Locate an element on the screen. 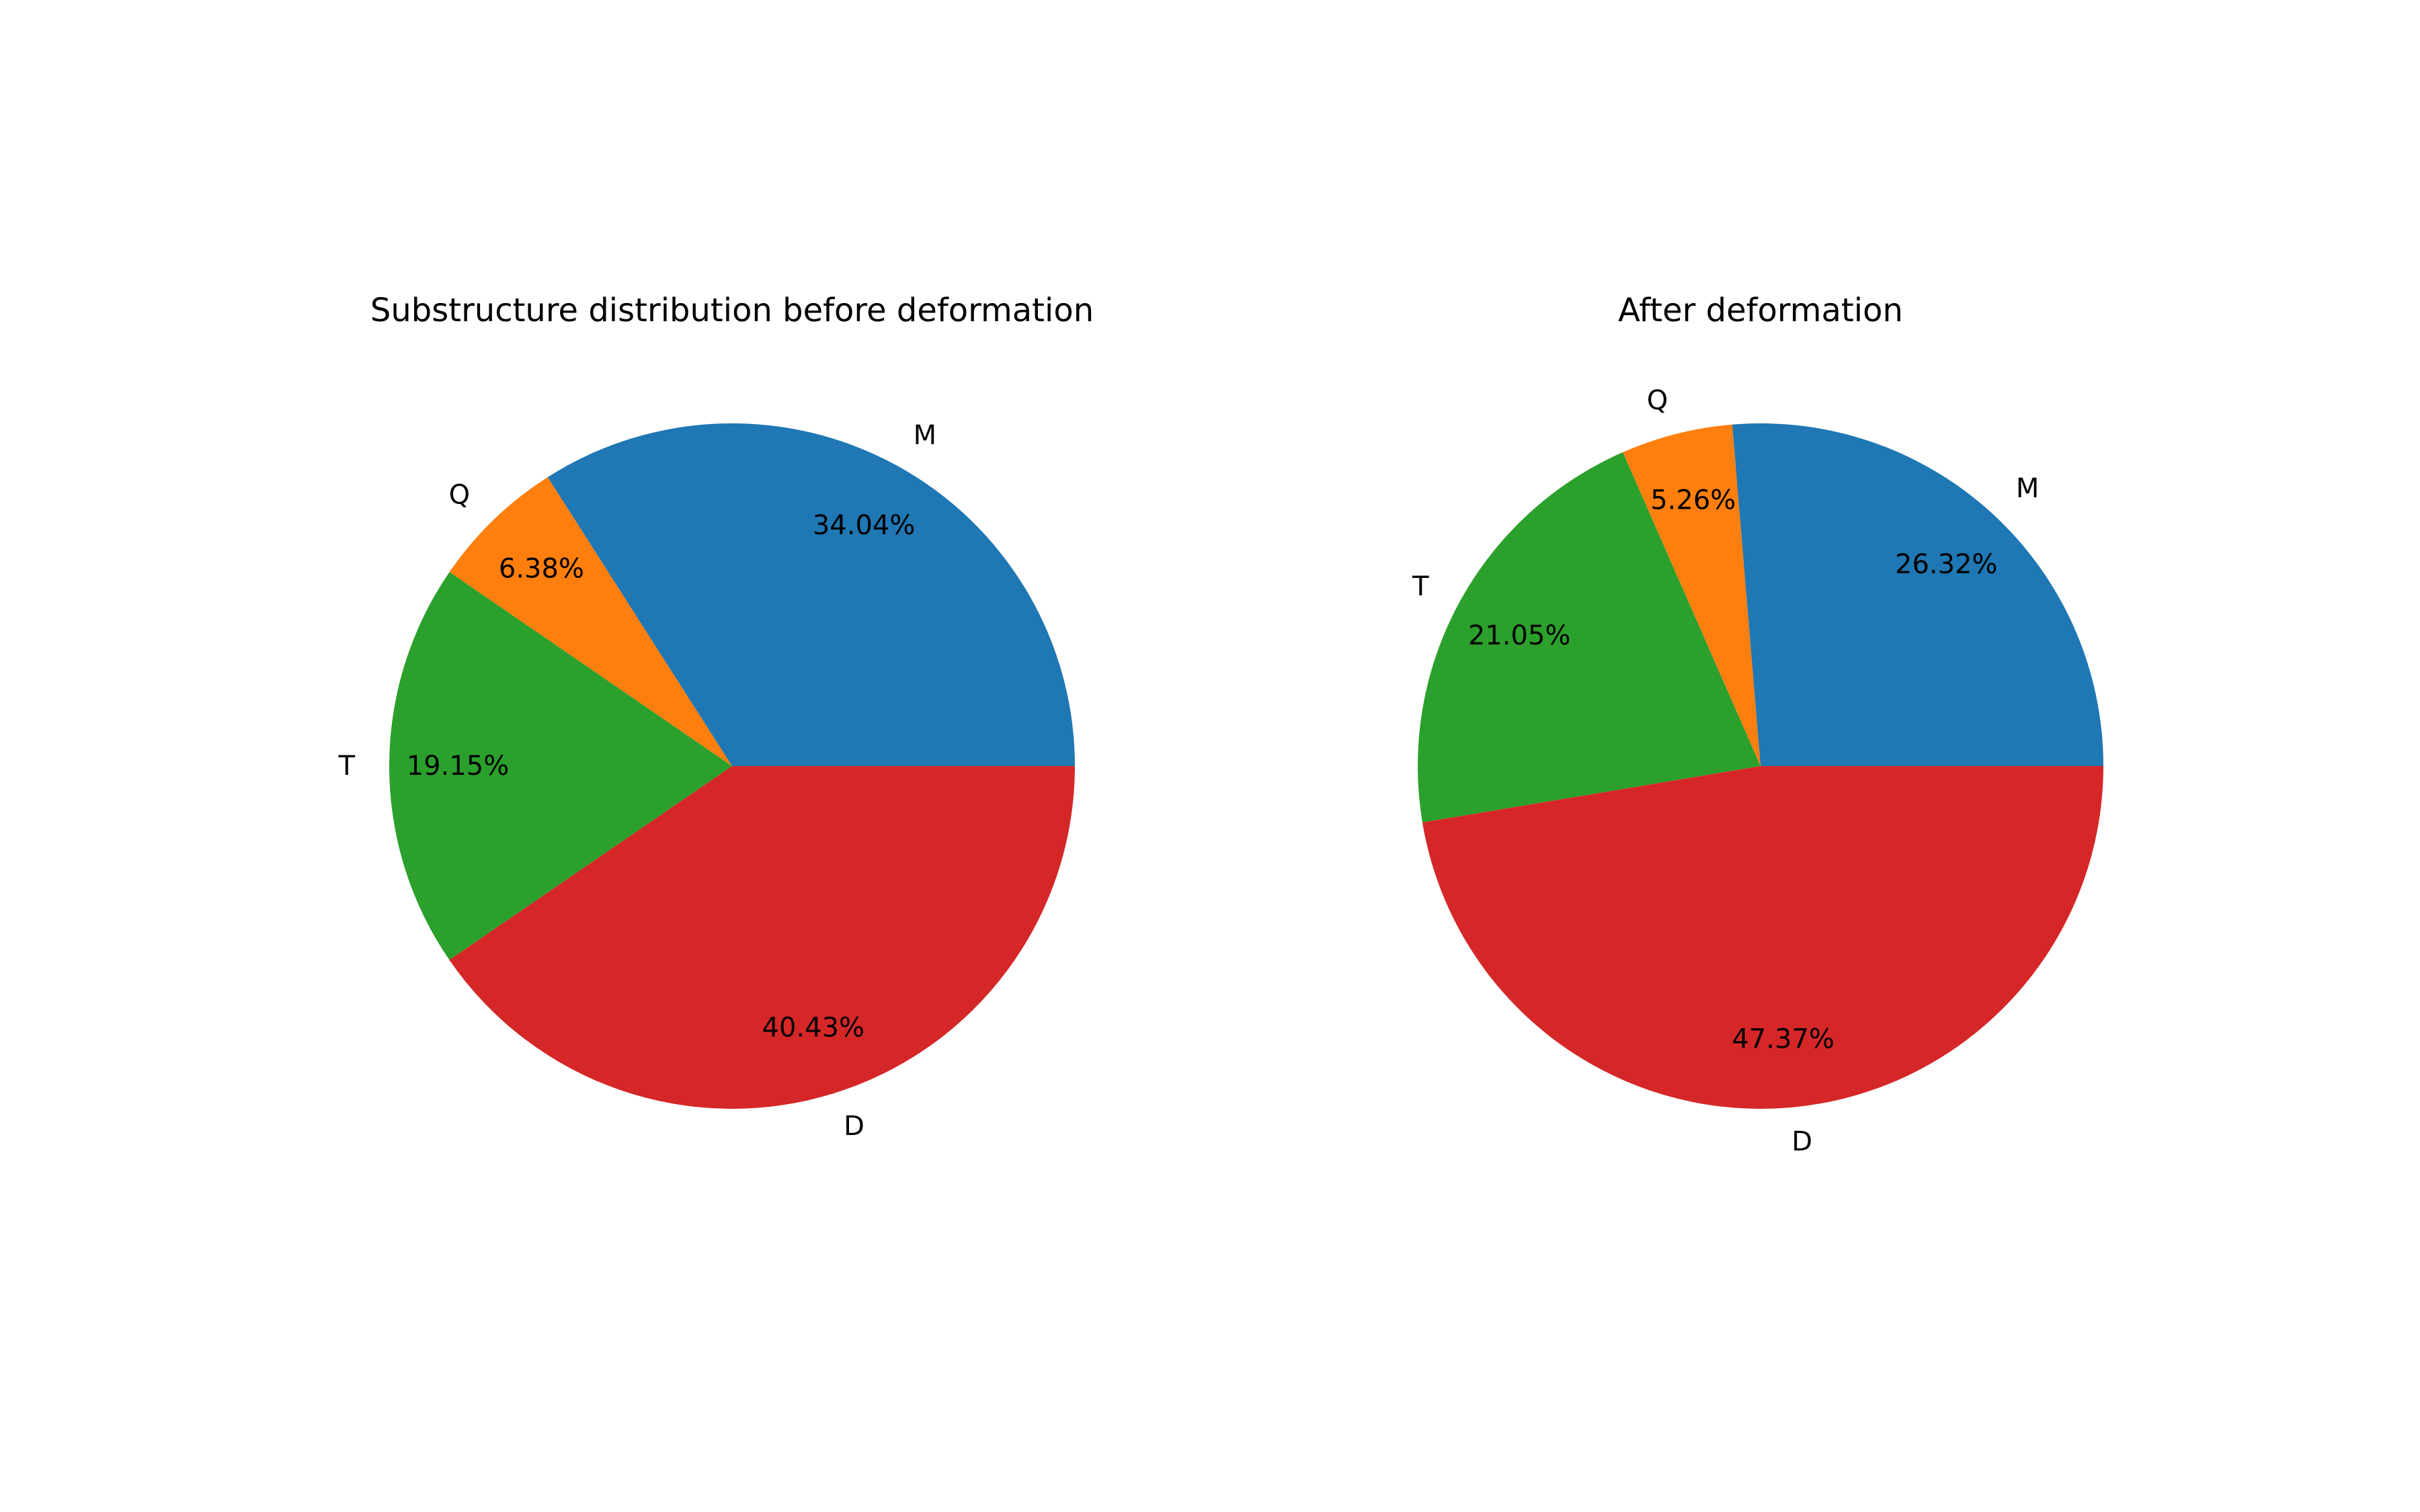 The width and height of the screenshot is (2420, 1512). pct-label-q: 5.26% is located at coordinates (1693, 501).